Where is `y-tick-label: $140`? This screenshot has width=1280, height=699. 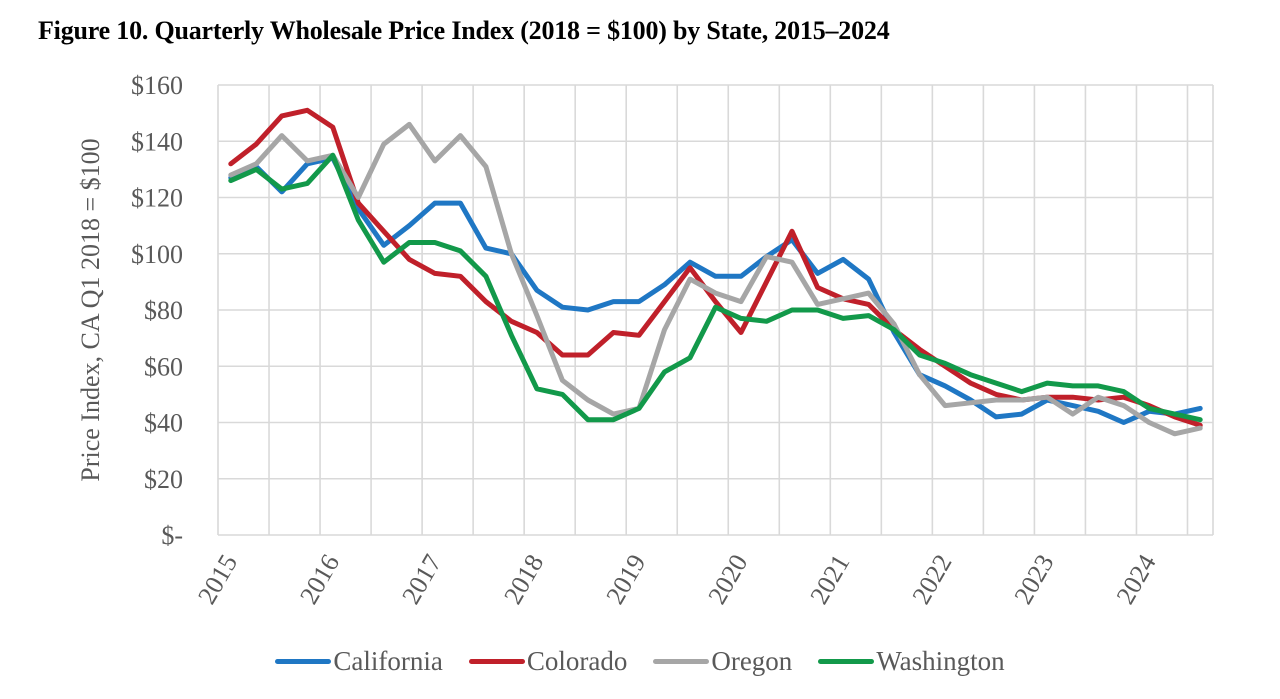 y-tick-label: $140 is located at coordinates (157, 141).